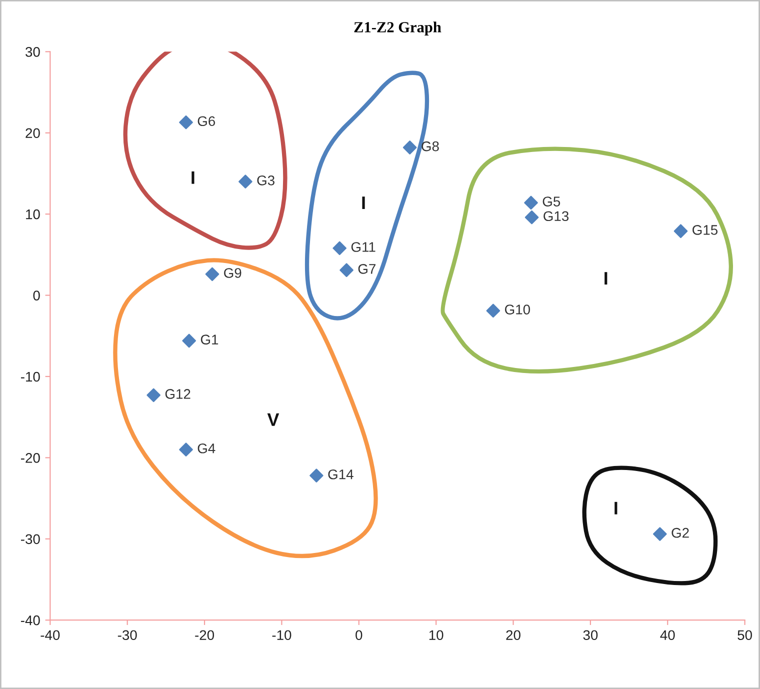  I want to click on x-tick-label: 10, so click(436, 635).